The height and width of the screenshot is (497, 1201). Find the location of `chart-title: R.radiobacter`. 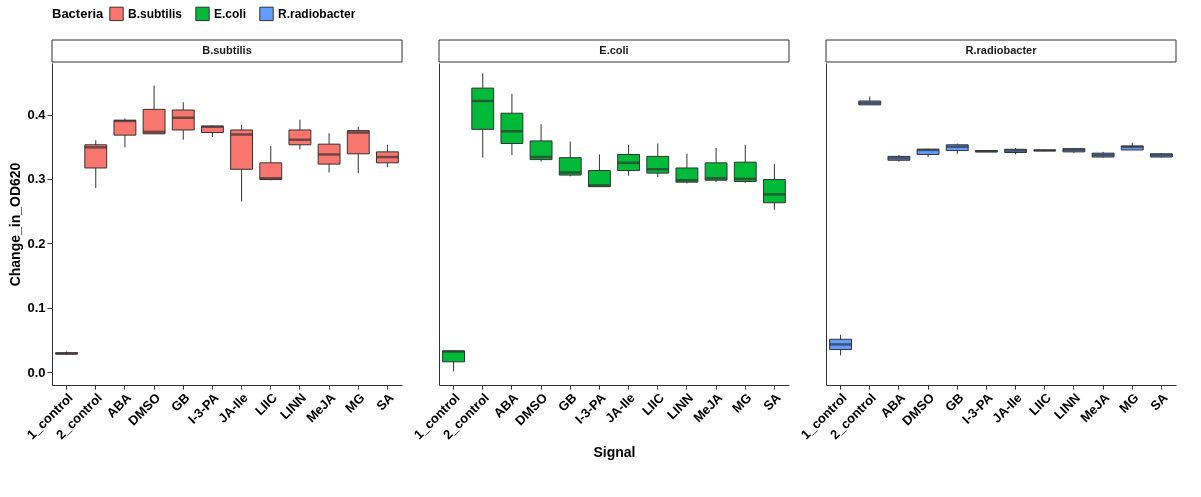

chart-title: R.radiobacter is located at coordinates (1001, 50).